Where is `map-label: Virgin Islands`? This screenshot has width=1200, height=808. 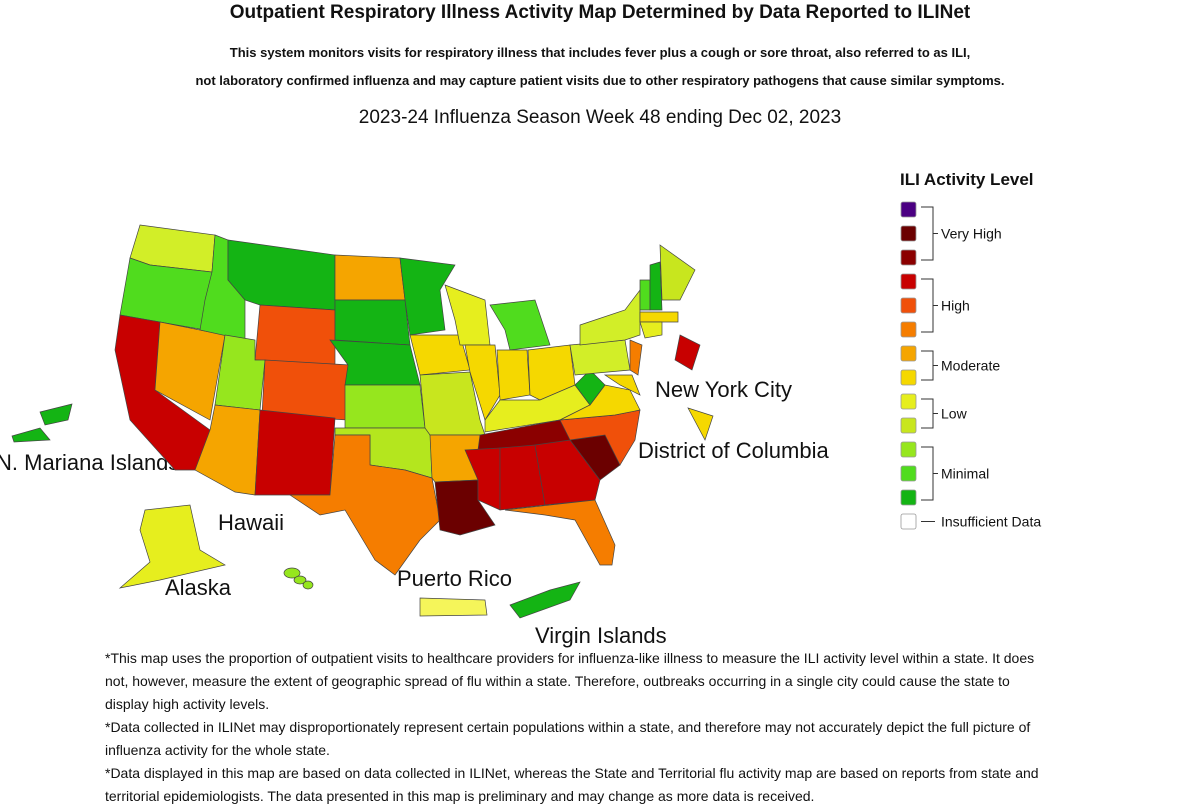 map-label: Virgin Islands is located at coordinates (601, 635).